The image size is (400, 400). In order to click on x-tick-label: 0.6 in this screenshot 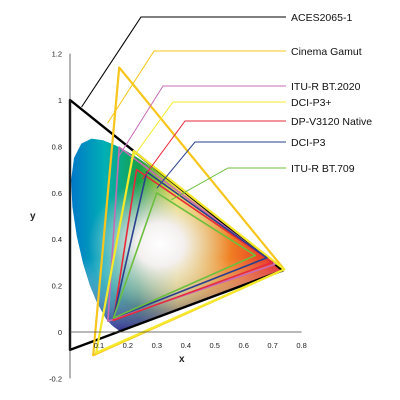, I will do `click(243, 345)`.